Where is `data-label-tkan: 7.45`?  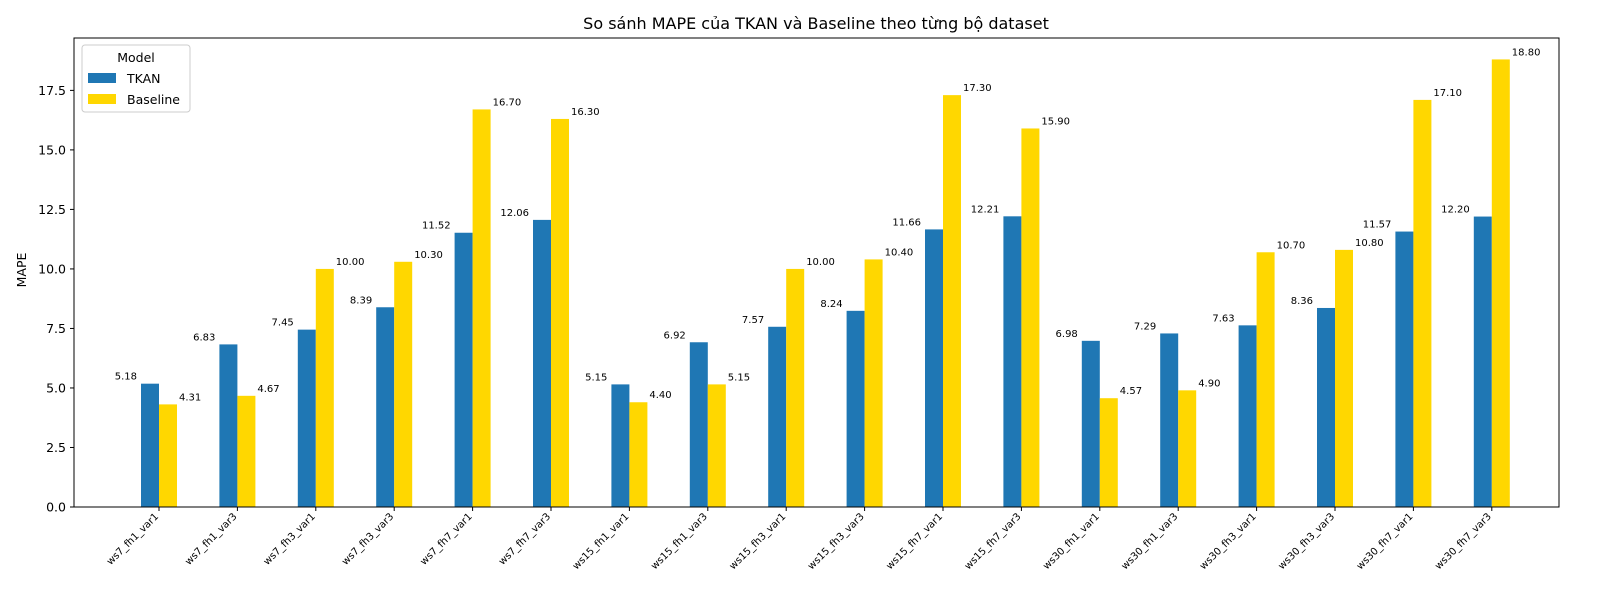
data-label-tkan: 7.45 is located at coordinates (283, 323).